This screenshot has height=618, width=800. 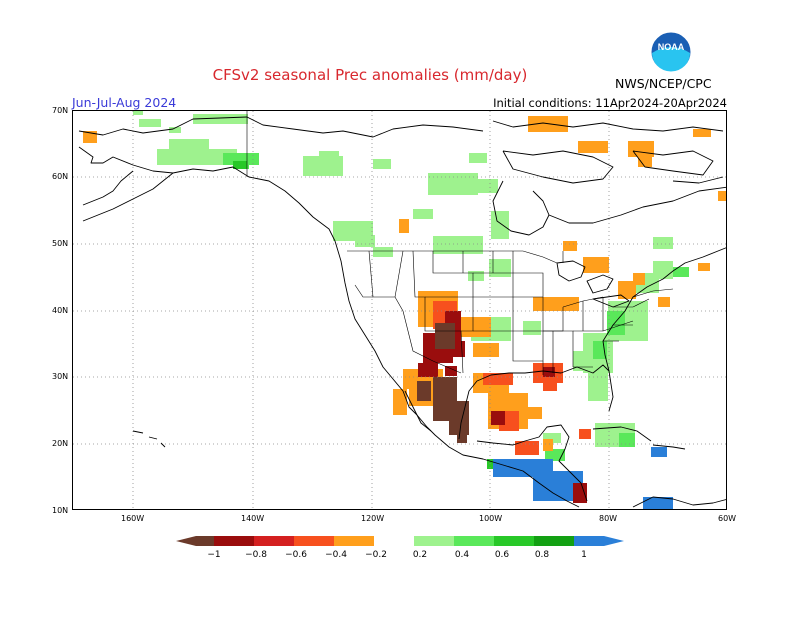 I want to click on colorbar-arrow-wet, so click(x=614, y=541).